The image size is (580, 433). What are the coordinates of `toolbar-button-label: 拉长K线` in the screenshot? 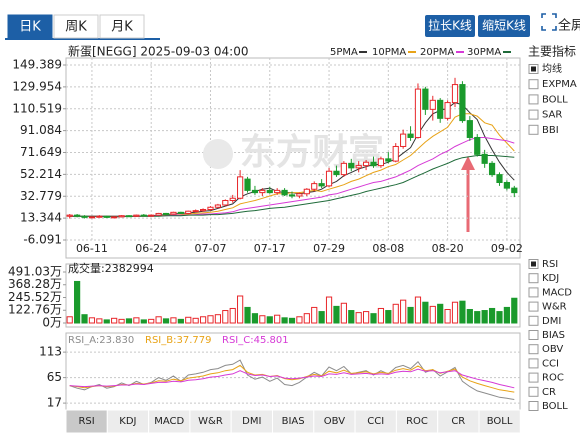 It's located at (450, 25).